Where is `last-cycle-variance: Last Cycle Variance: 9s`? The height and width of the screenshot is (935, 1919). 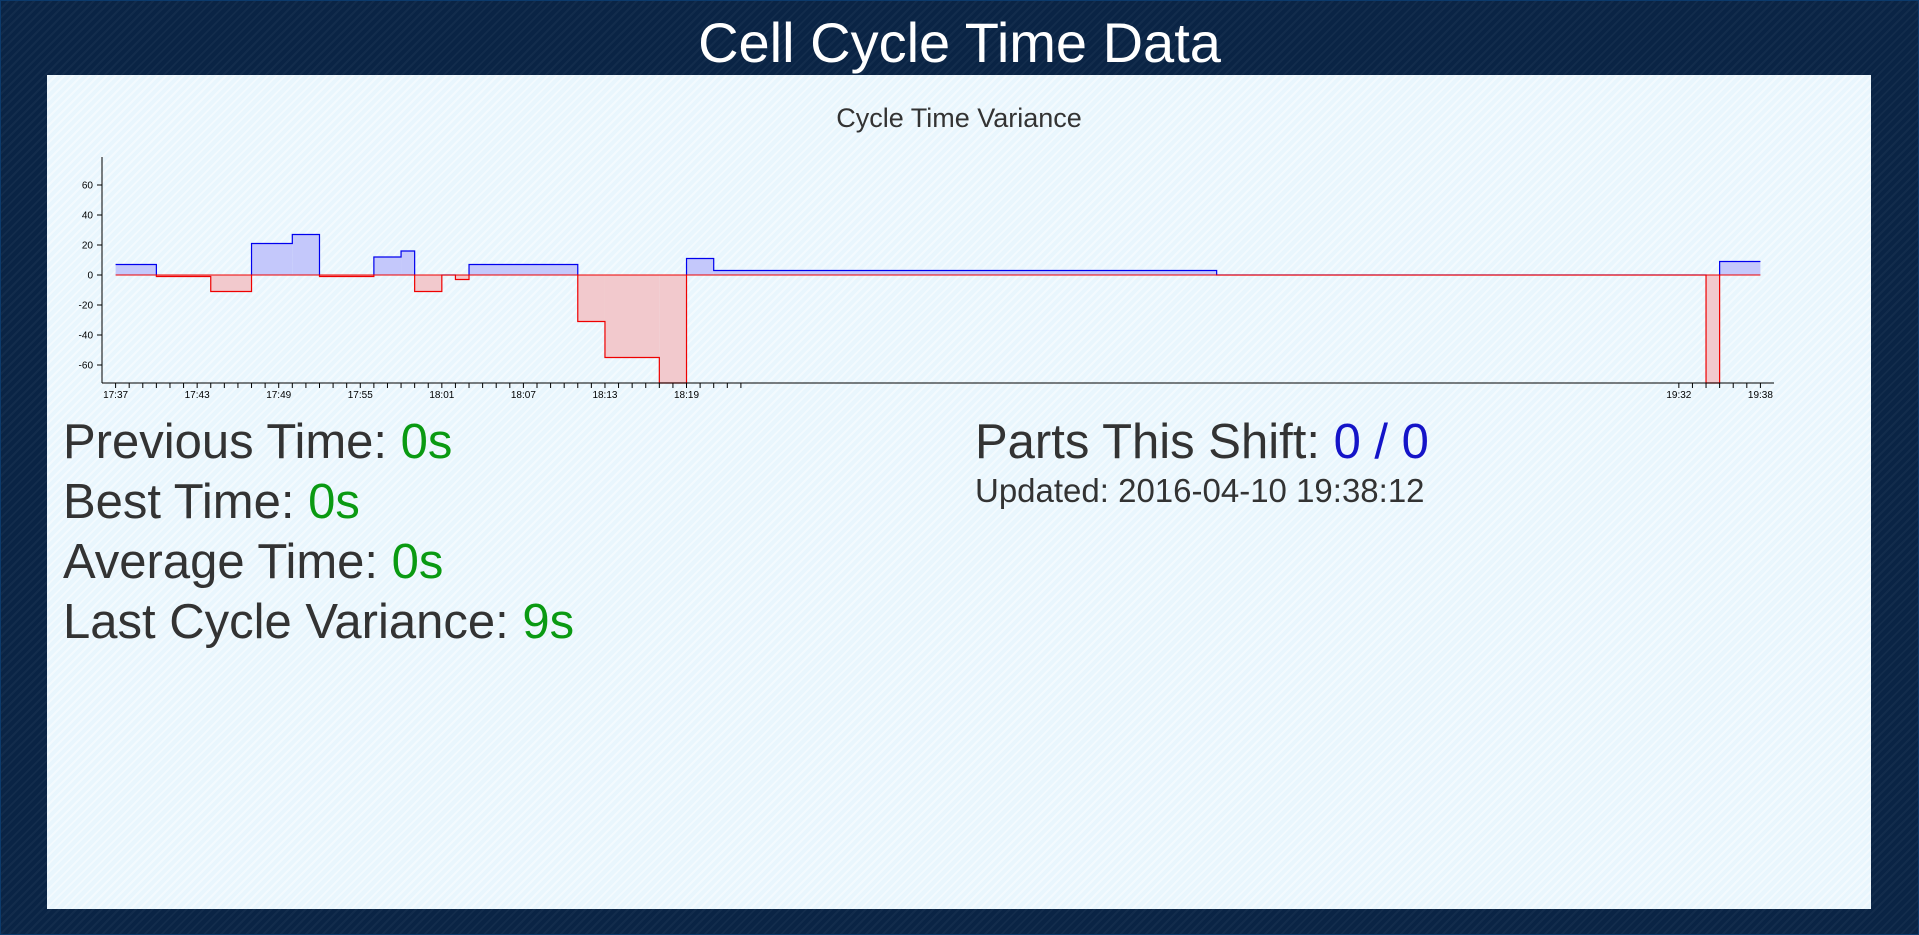
last-cycle-variance: Last Cycle Variance: 9s is located at coordinates (318, 622).